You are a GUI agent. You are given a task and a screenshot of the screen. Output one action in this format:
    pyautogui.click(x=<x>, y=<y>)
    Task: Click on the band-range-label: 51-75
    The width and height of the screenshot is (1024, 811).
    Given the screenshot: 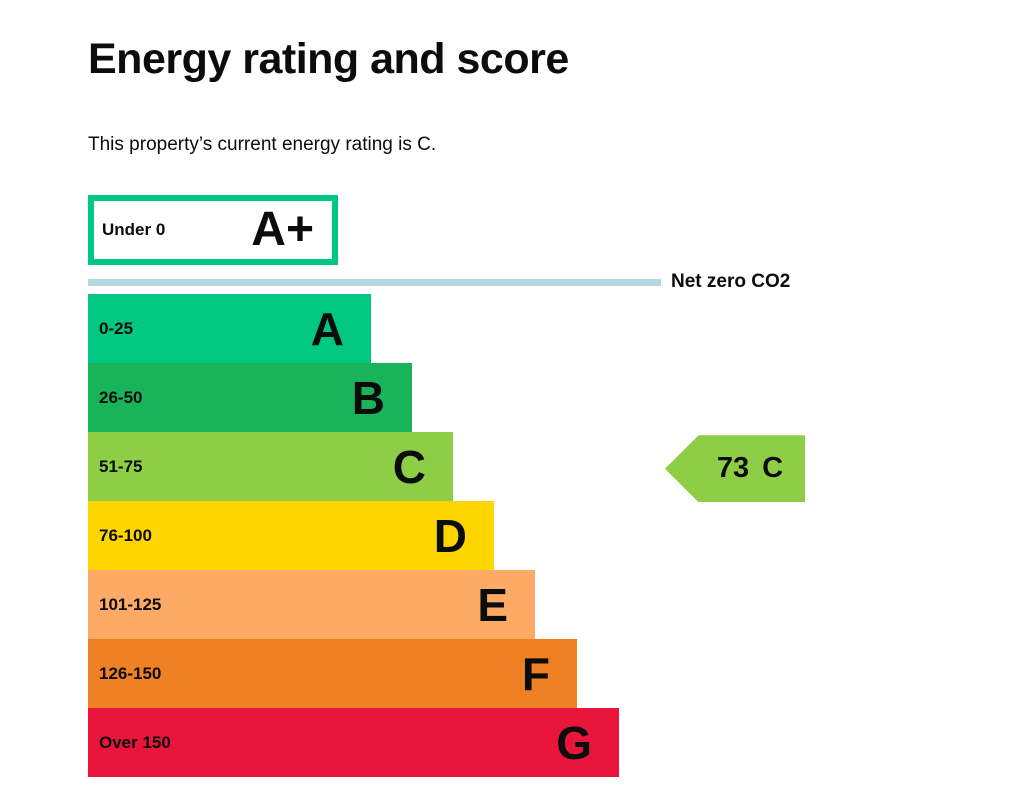 What is the action you would take?
    pyautogui.click(x=121, y=466)
    